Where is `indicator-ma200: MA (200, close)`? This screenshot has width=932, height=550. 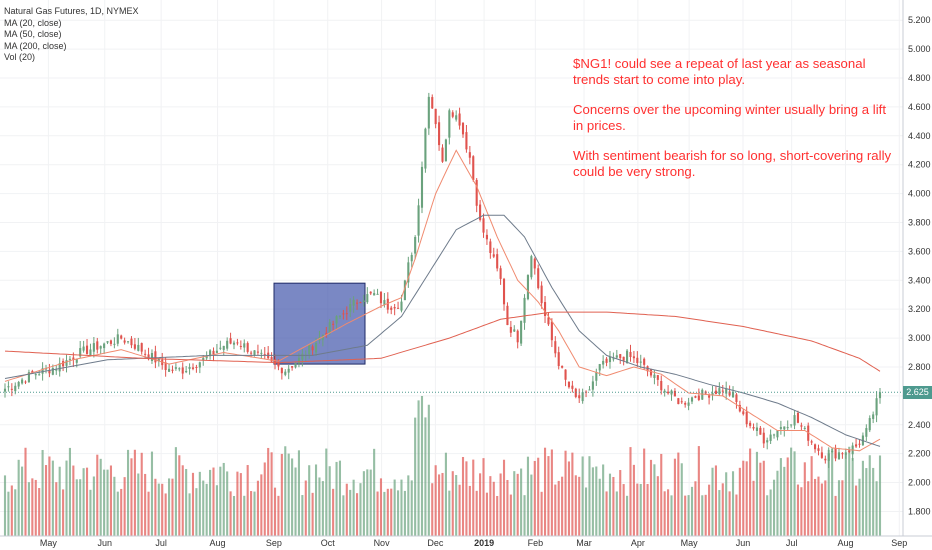 indicator-ma200: MA (200, close) is located at coordinates (35, 45).